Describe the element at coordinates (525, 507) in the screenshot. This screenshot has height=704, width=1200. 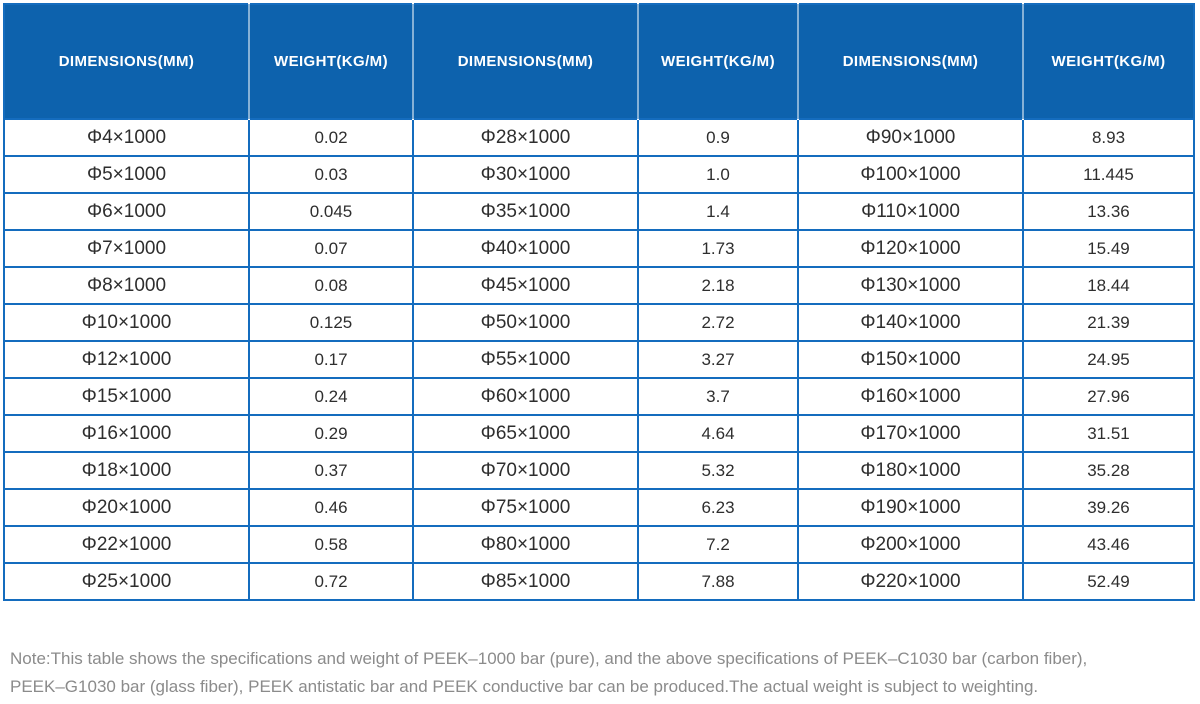
I see `dimension-cell: Φ75×1000` at that location.